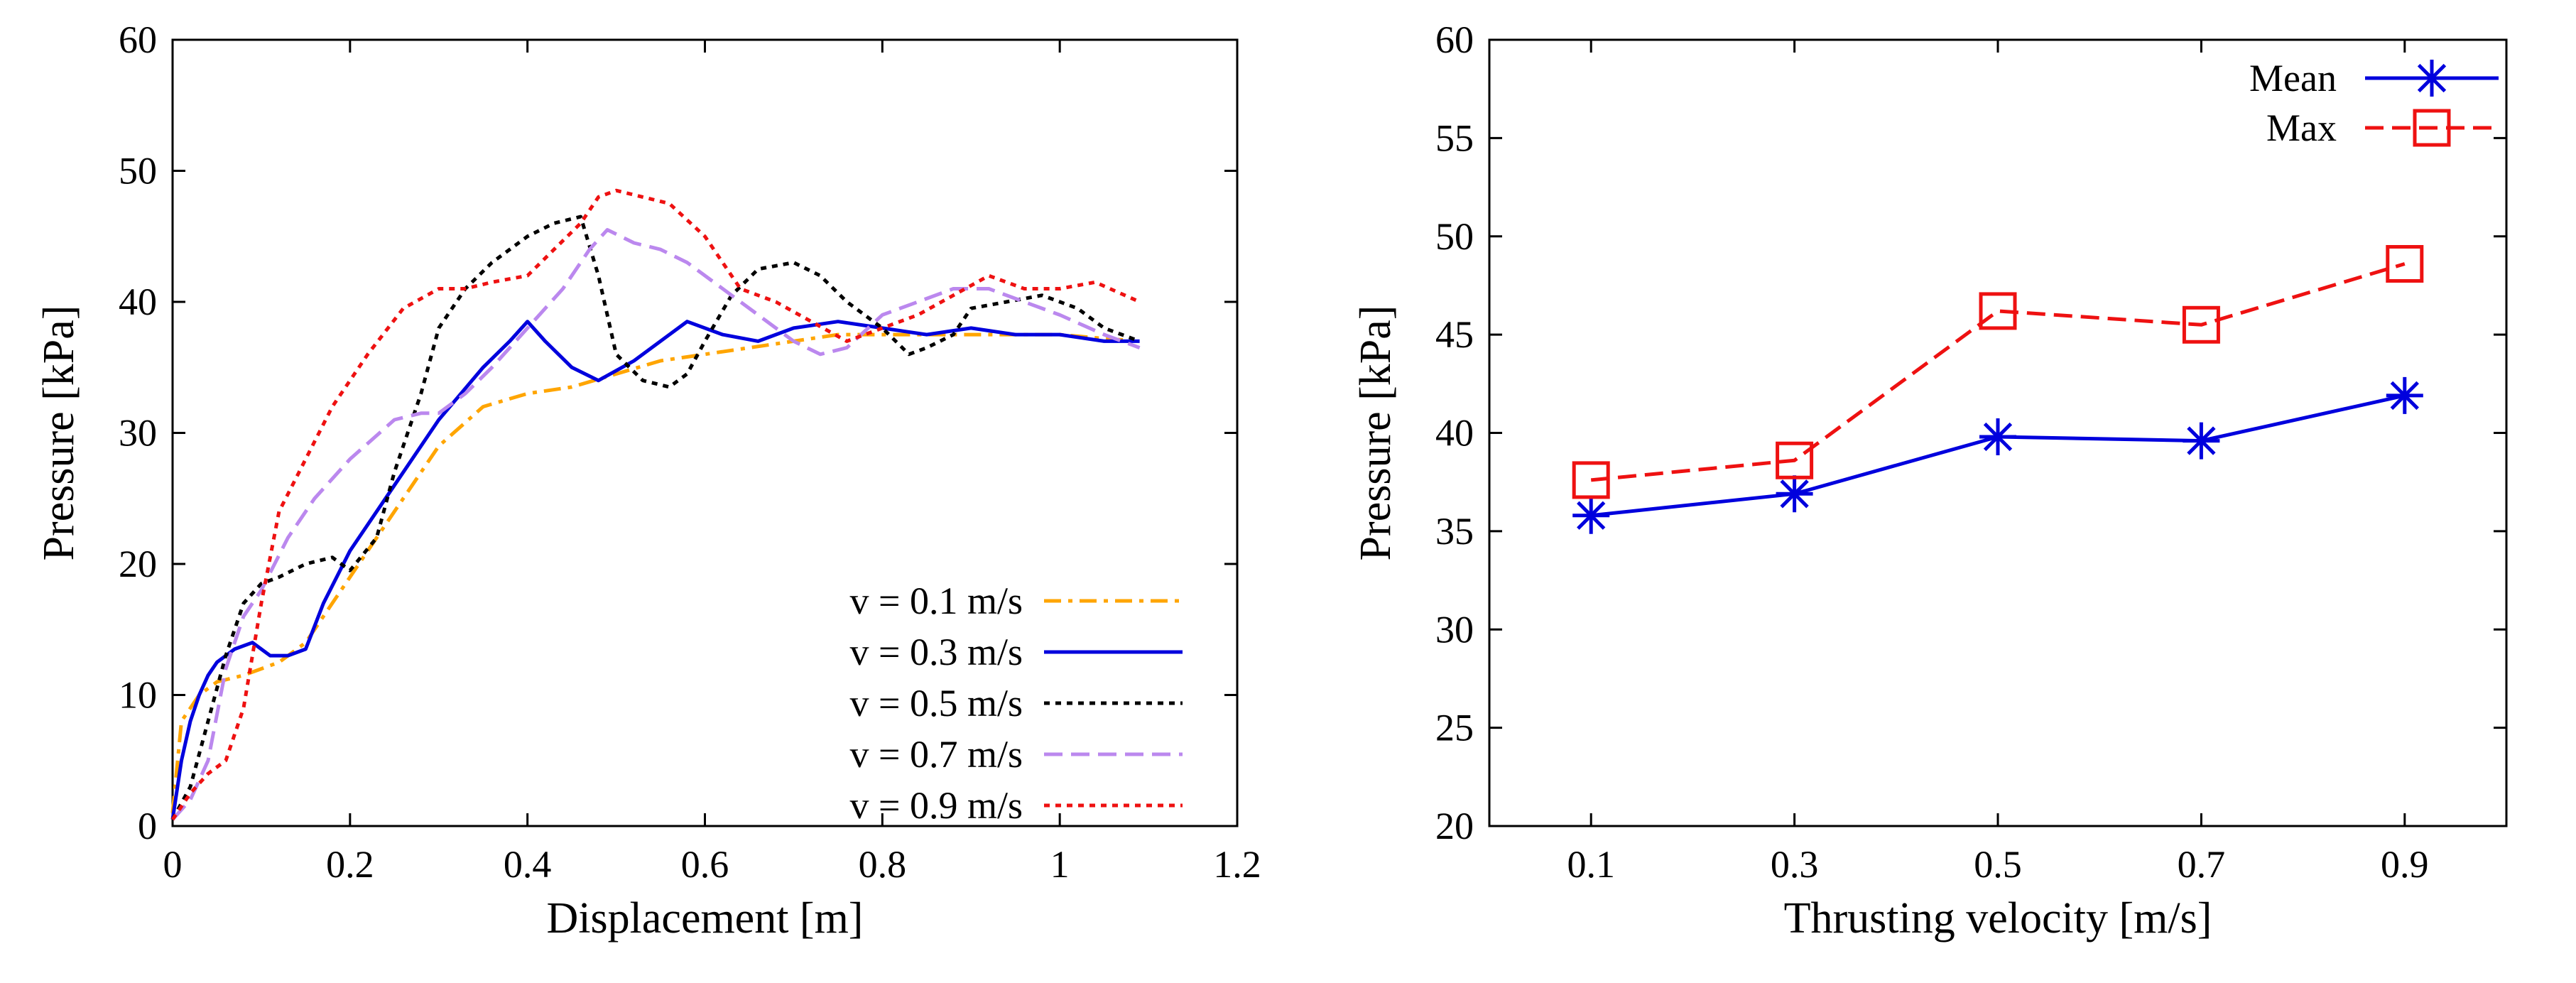 This screenshot has width=2576, height=983. What do you see at coordinates (705, 865) in the screenshot?
I see `x-tick-label: 0.6` at bounding box center [705, 865].